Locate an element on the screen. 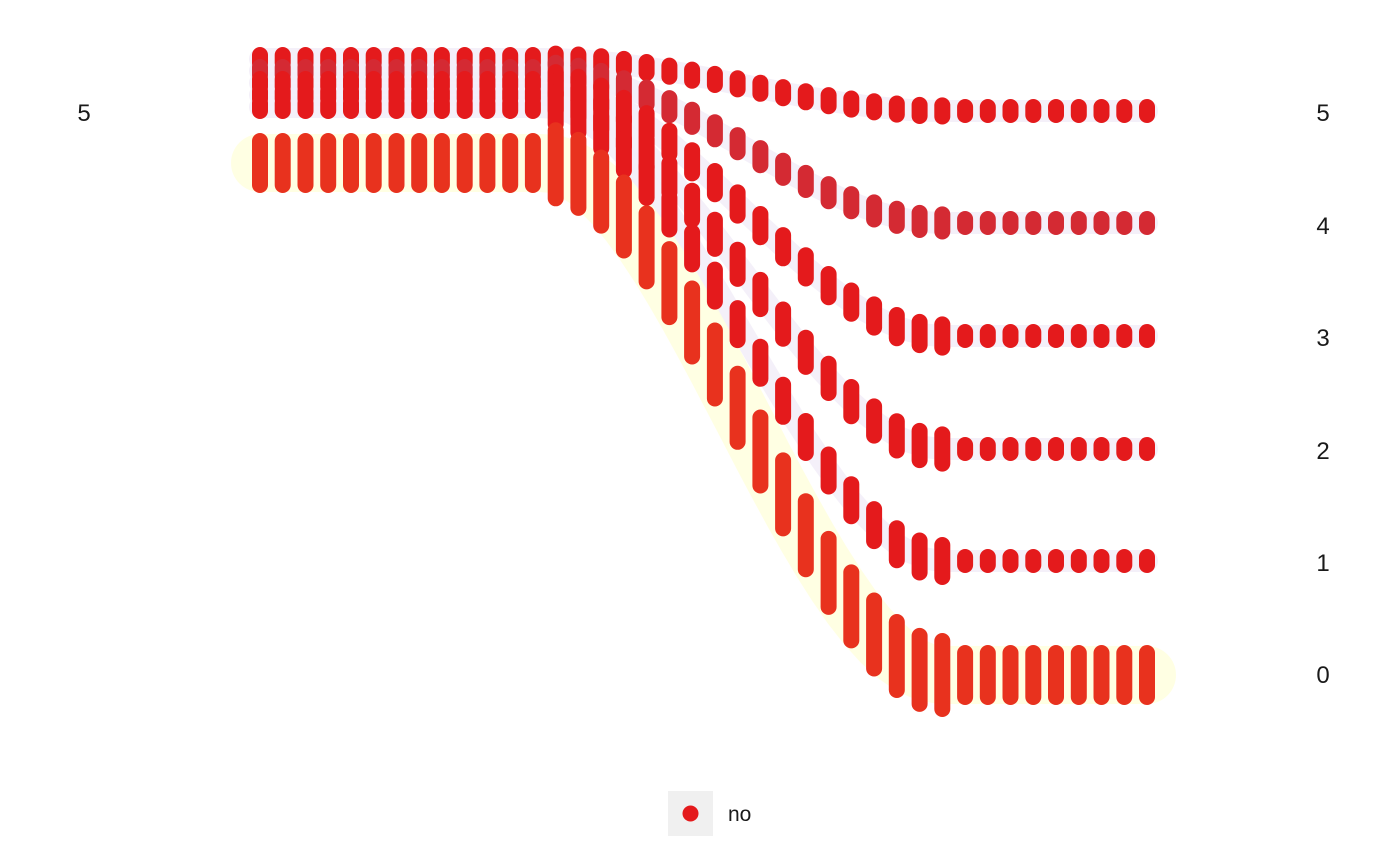 This screenshot has width=1400, height=866. right-axis-label-2: 2 is located at coordinates (1322, 451).